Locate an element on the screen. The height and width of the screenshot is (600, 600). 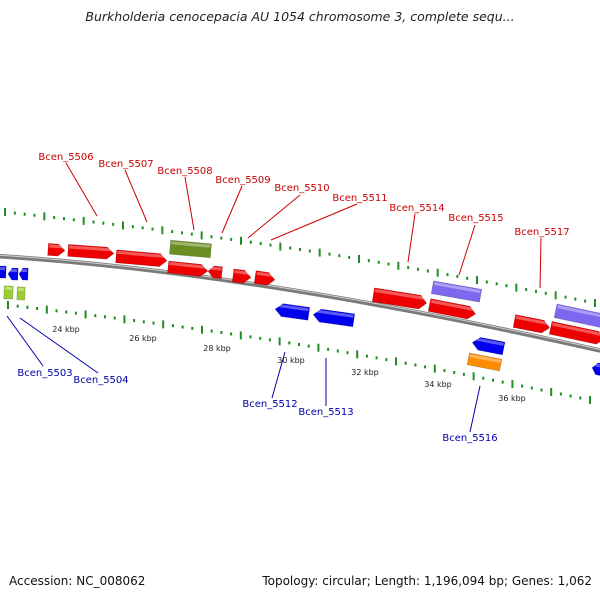
genes-label: Genes: is located at coordinates (532, 581).